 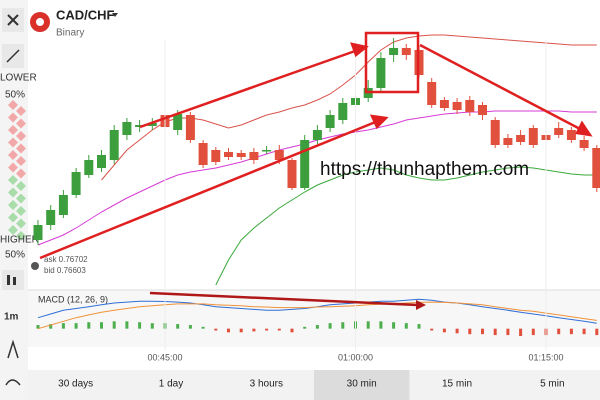 What do you see at coordinates (40, 22) in the screenshot?
I see `currency-flag-center` at bounding box center [40, 22].